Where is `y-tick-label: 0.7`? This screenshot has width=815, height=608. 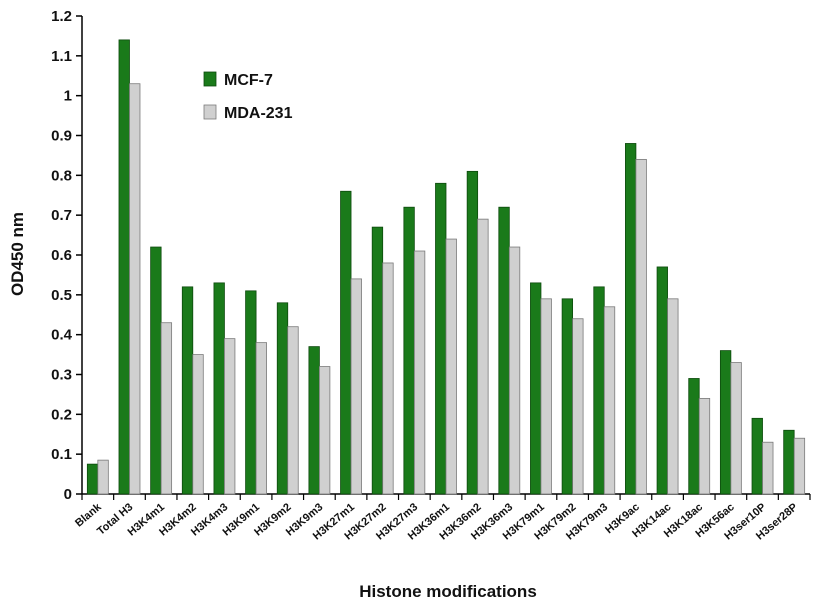 y-tick-label: 0.7 is located at coordinates (61, 215).